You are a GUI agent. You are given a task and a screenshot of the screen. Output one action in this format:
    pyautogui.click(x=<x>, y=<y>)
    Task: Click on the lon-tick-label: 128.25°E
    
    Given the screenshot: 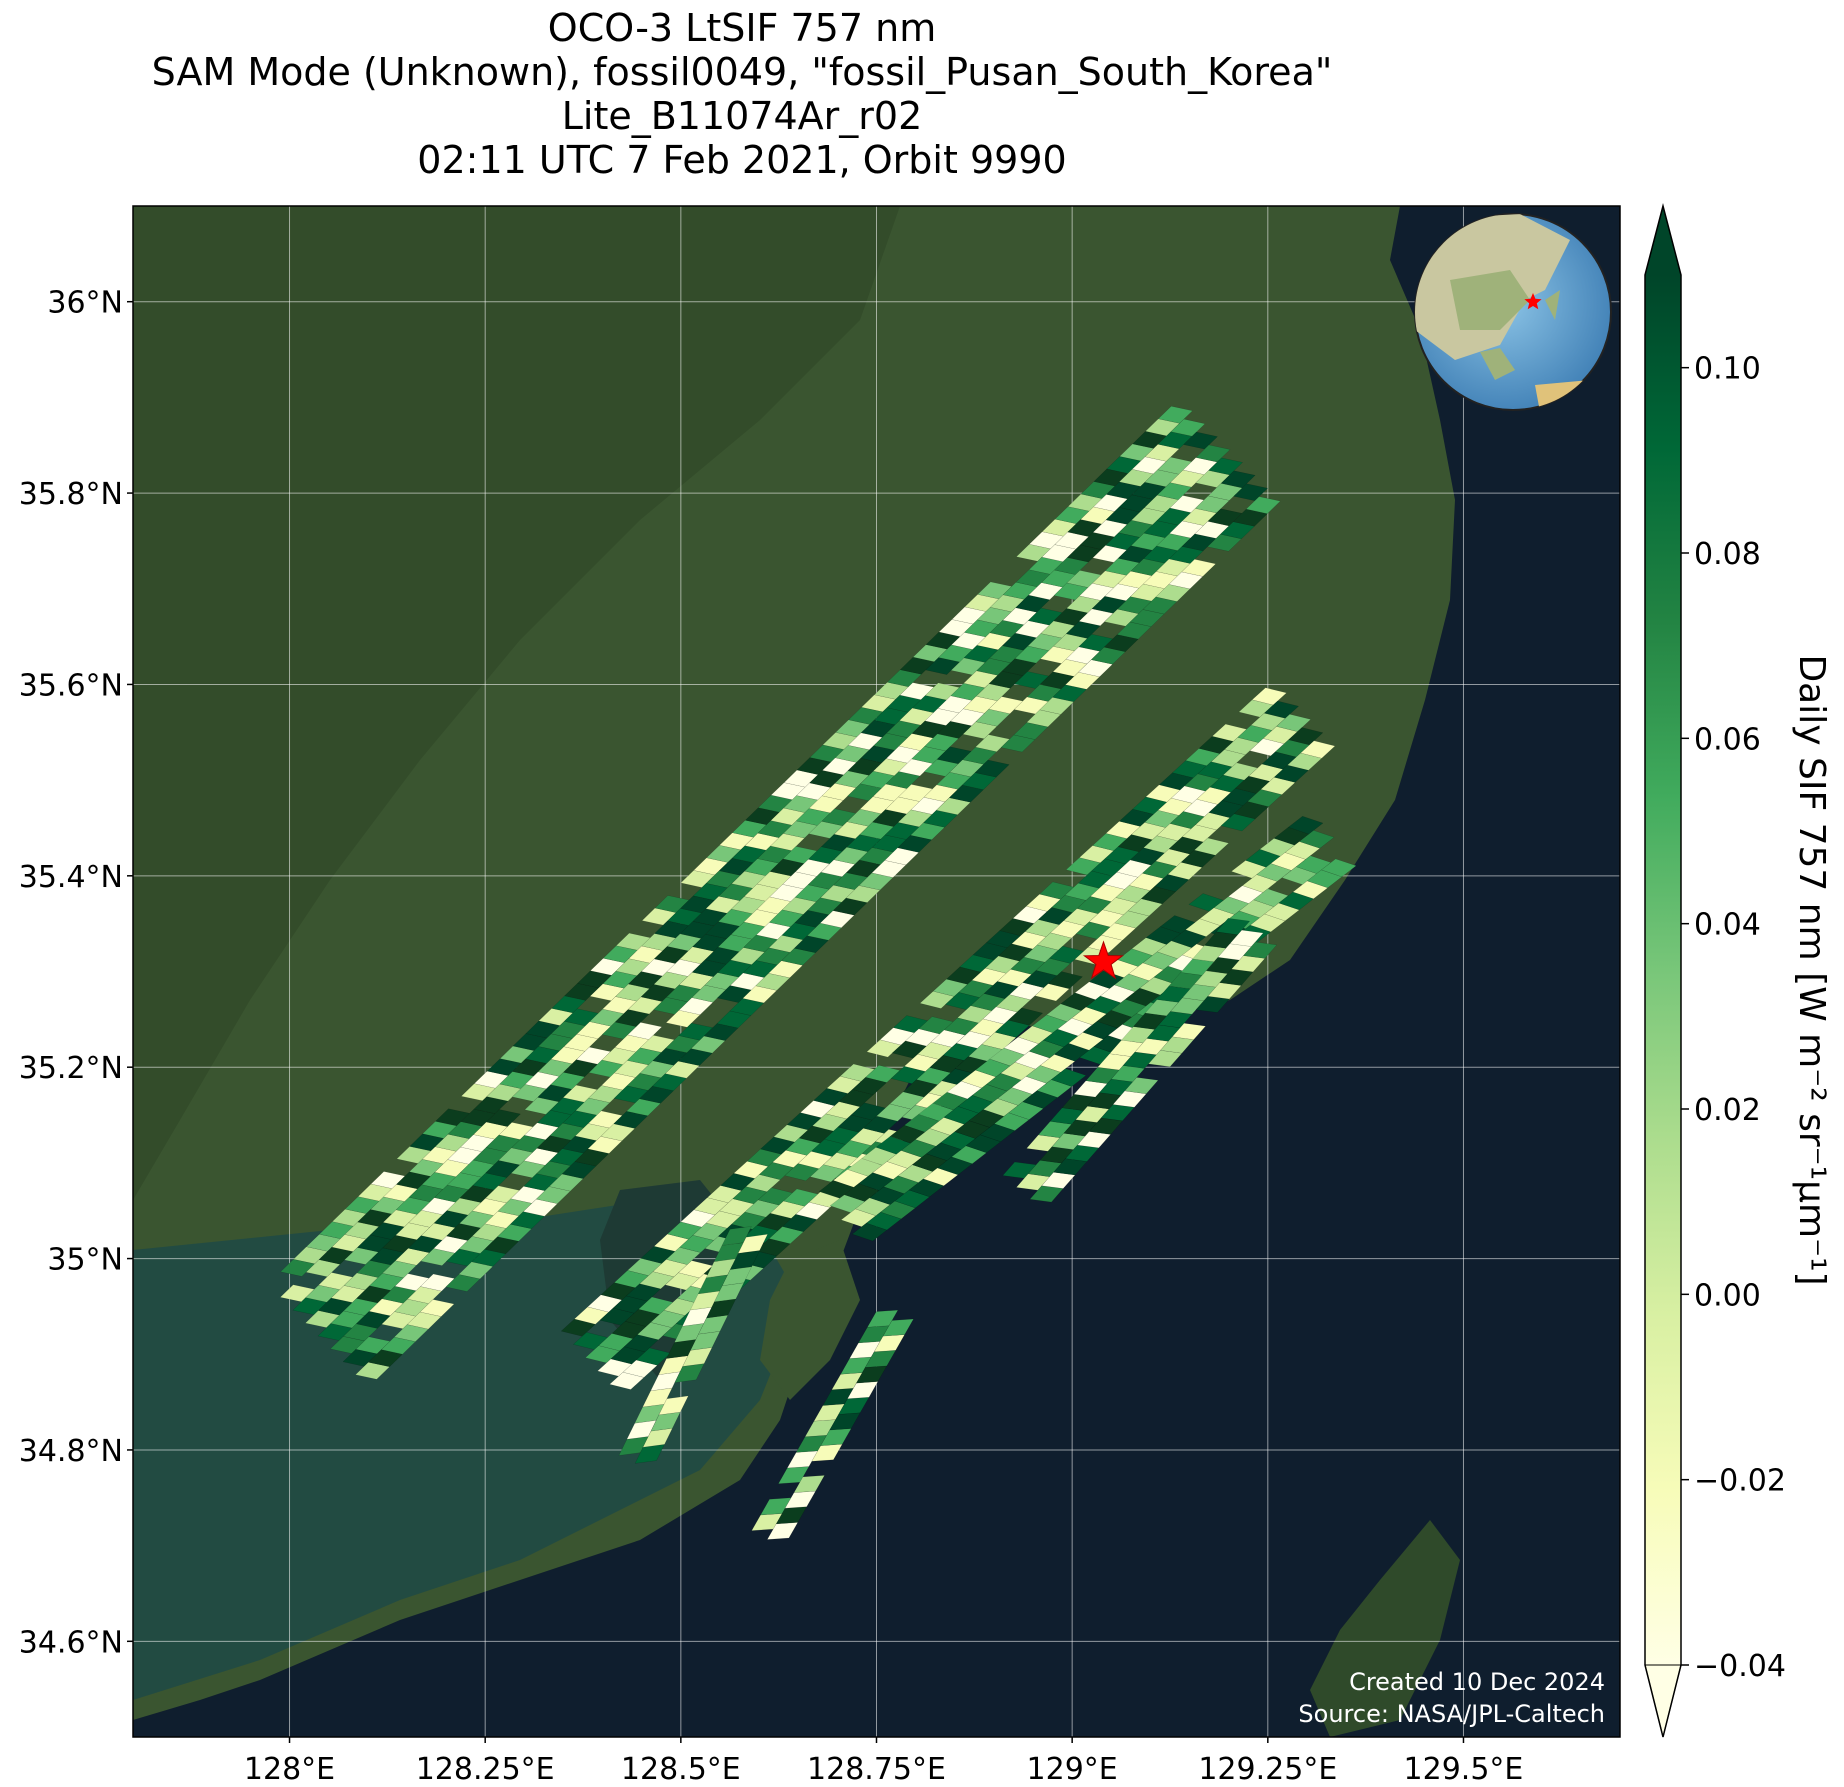 What is the action you would take?
    pyautogui.click(x=485, y=1769)
    